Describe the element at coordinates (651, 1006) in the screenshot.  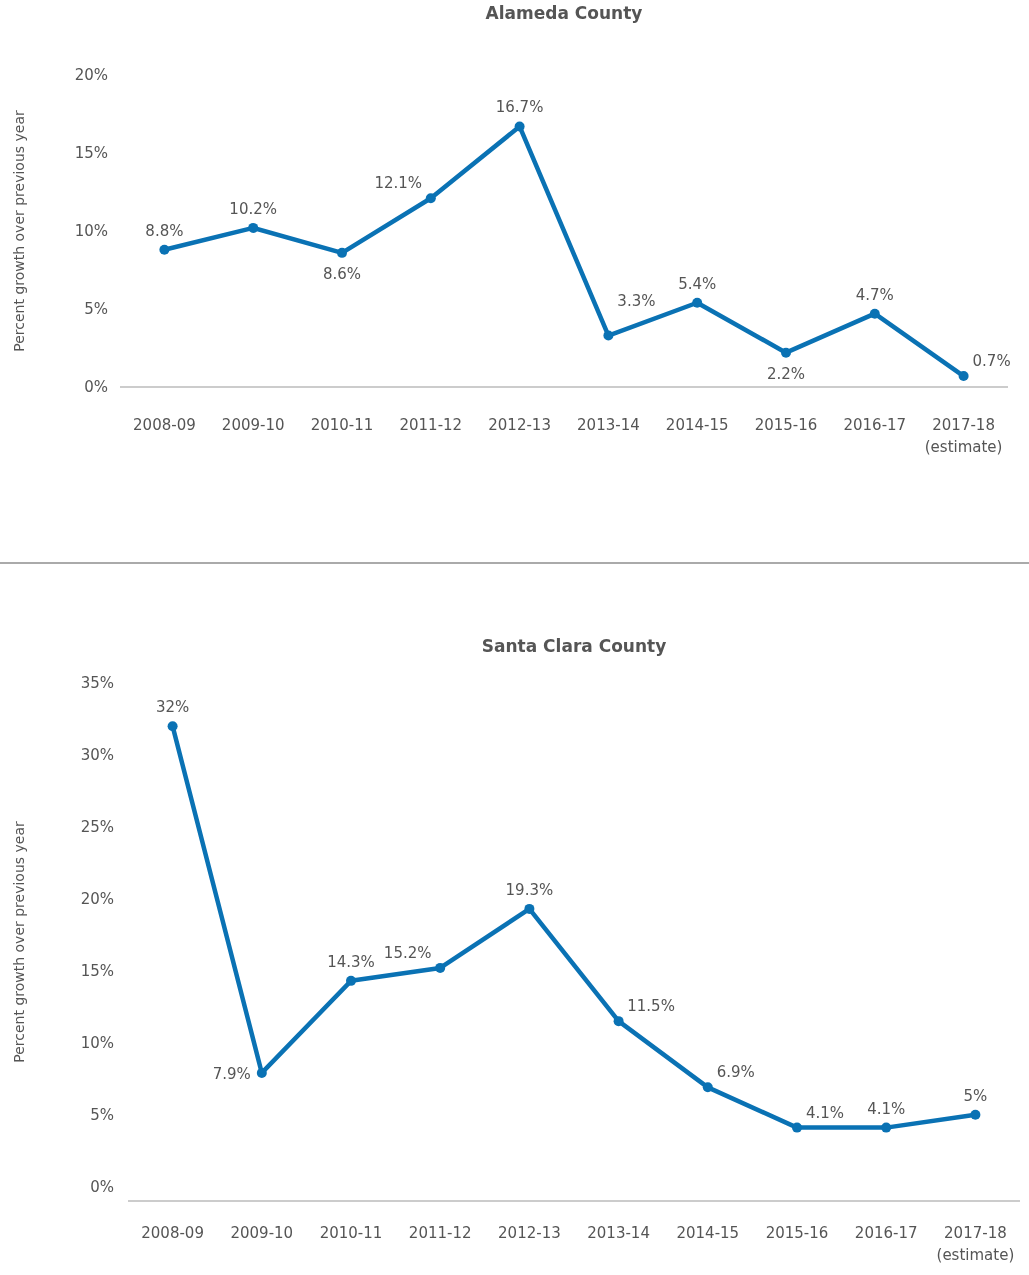
I see `data-label: 11.5%` at that location.